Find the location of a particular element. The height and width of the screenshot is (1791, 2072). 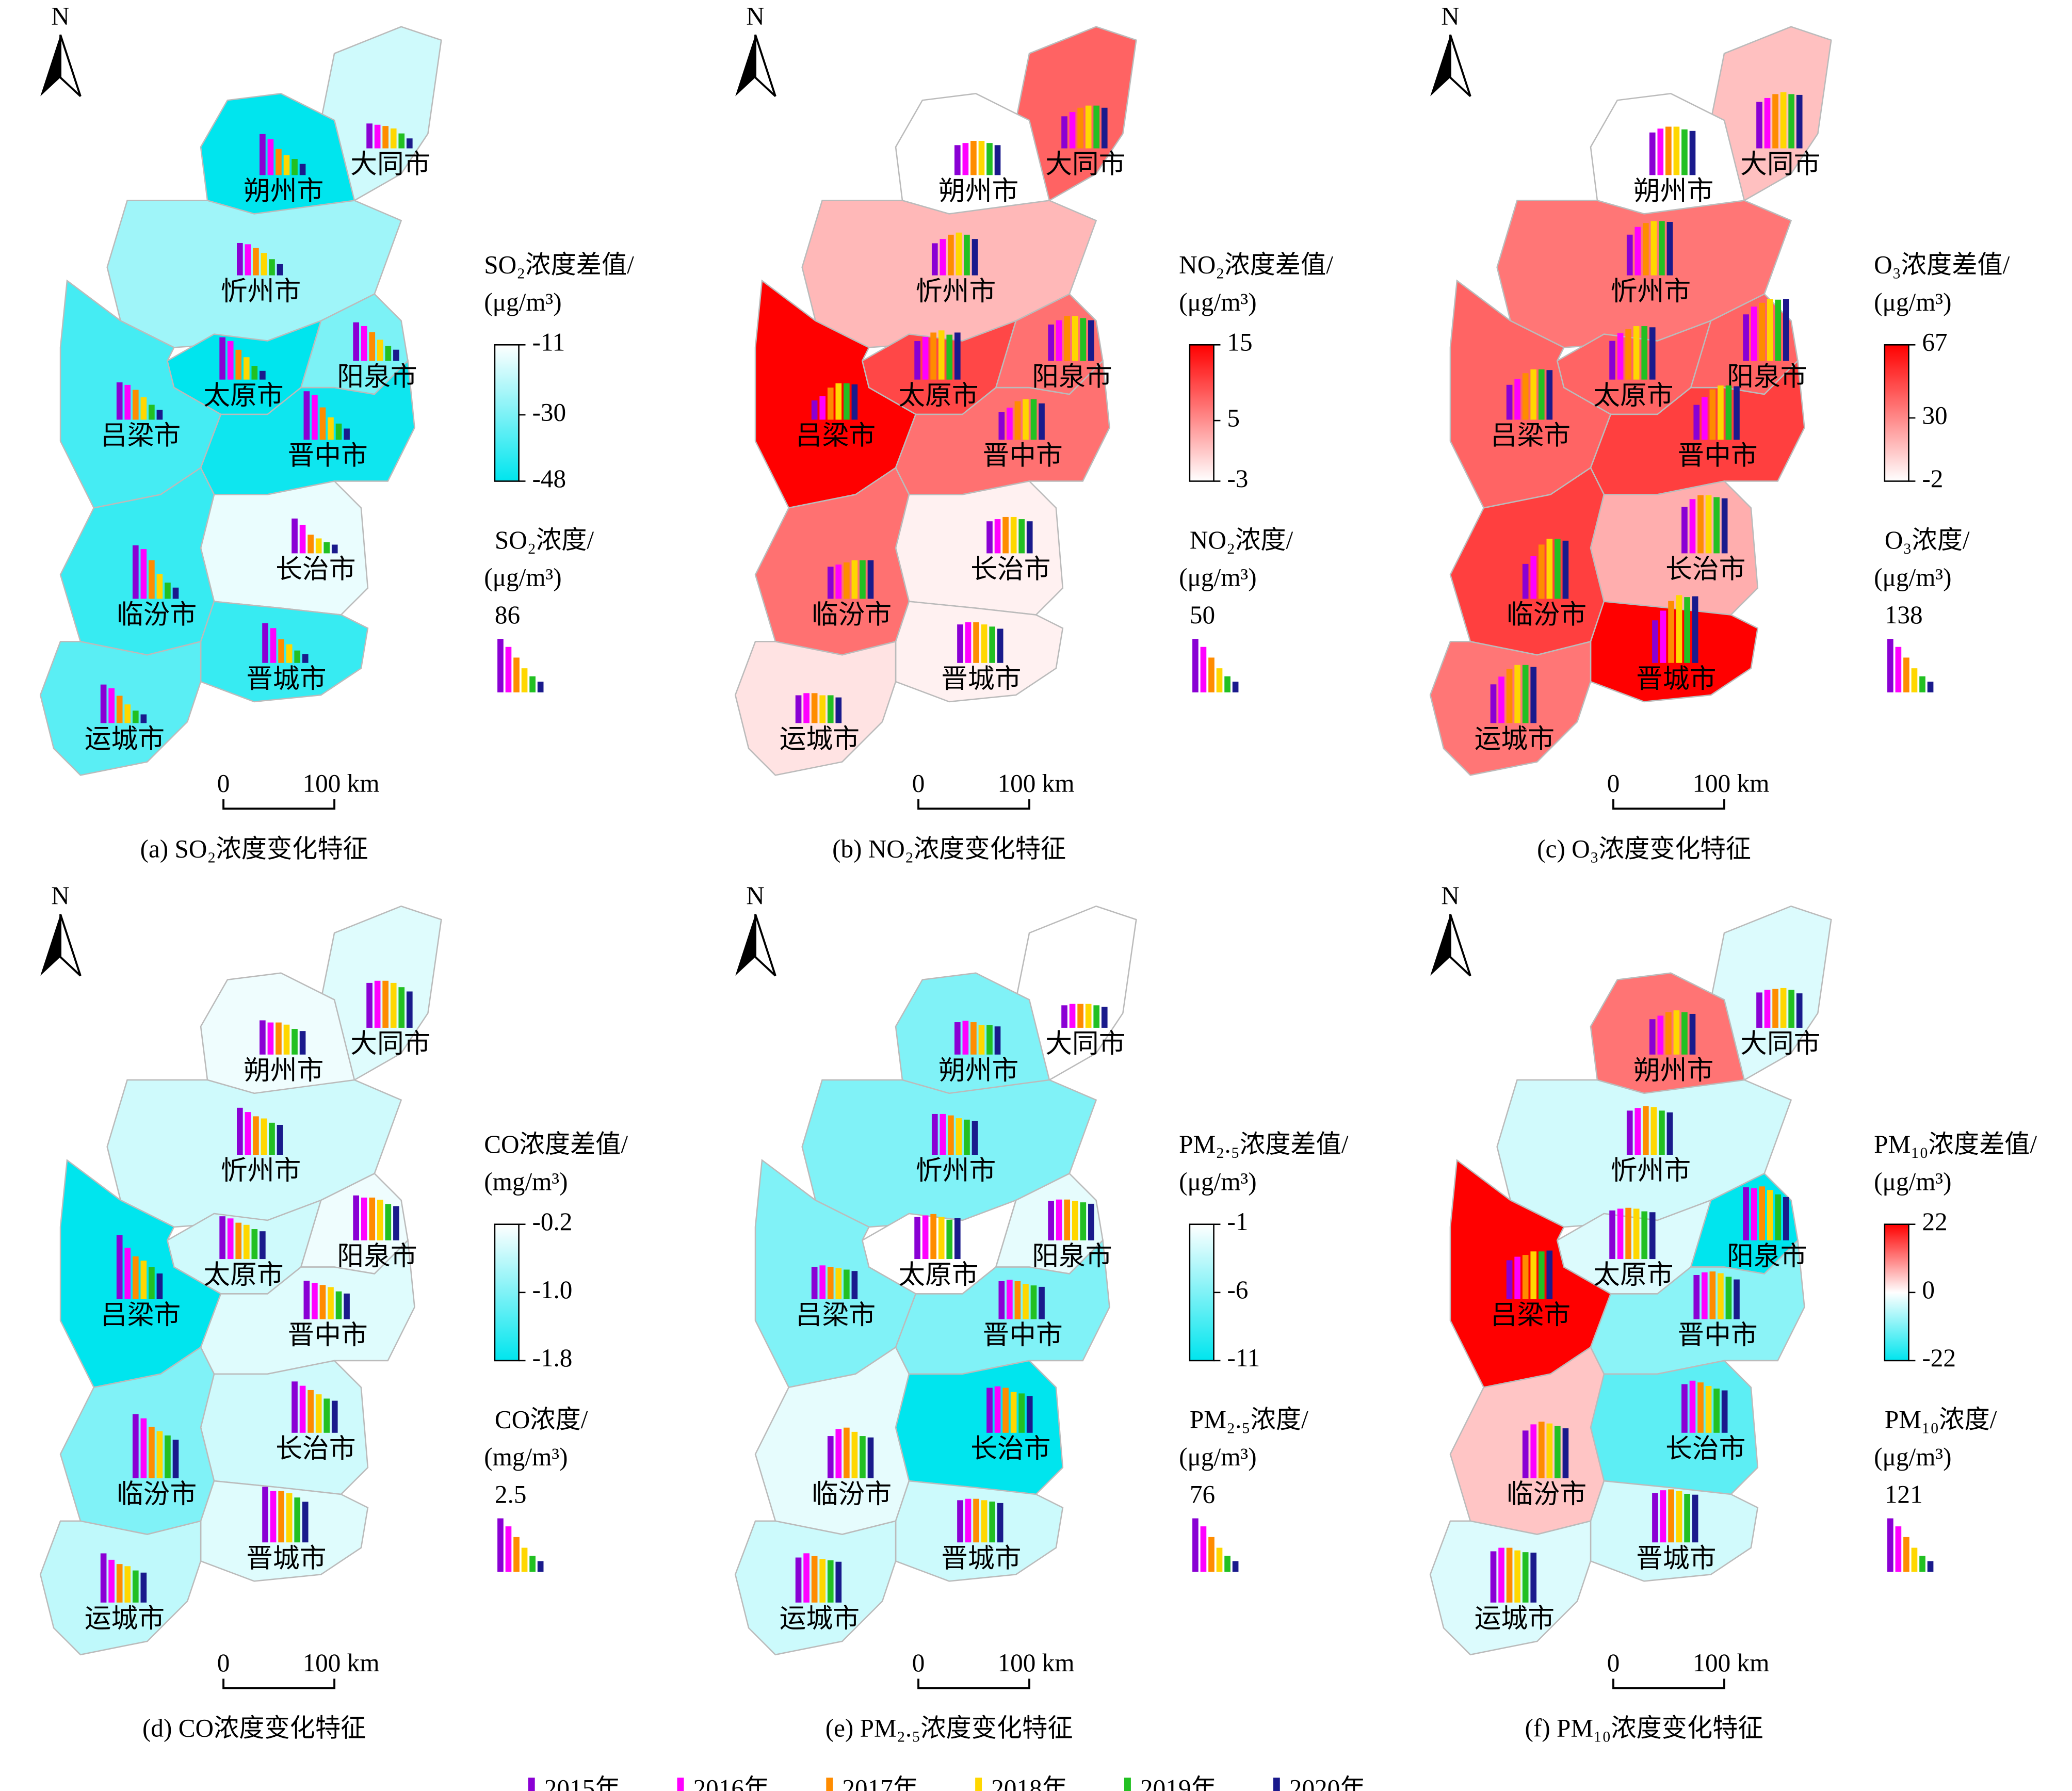

colorbar-tick-label: -1 is located at coordinates (1237, 1221).